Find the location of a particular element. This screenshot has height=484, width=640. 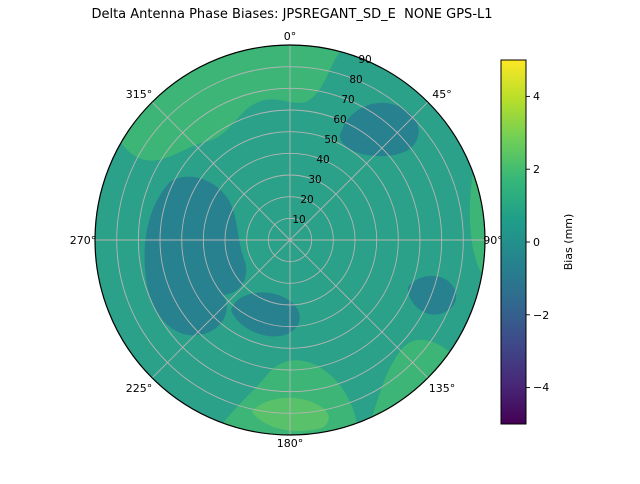

angular-tick-label-90: 90° is located at coordinates (493, 240).